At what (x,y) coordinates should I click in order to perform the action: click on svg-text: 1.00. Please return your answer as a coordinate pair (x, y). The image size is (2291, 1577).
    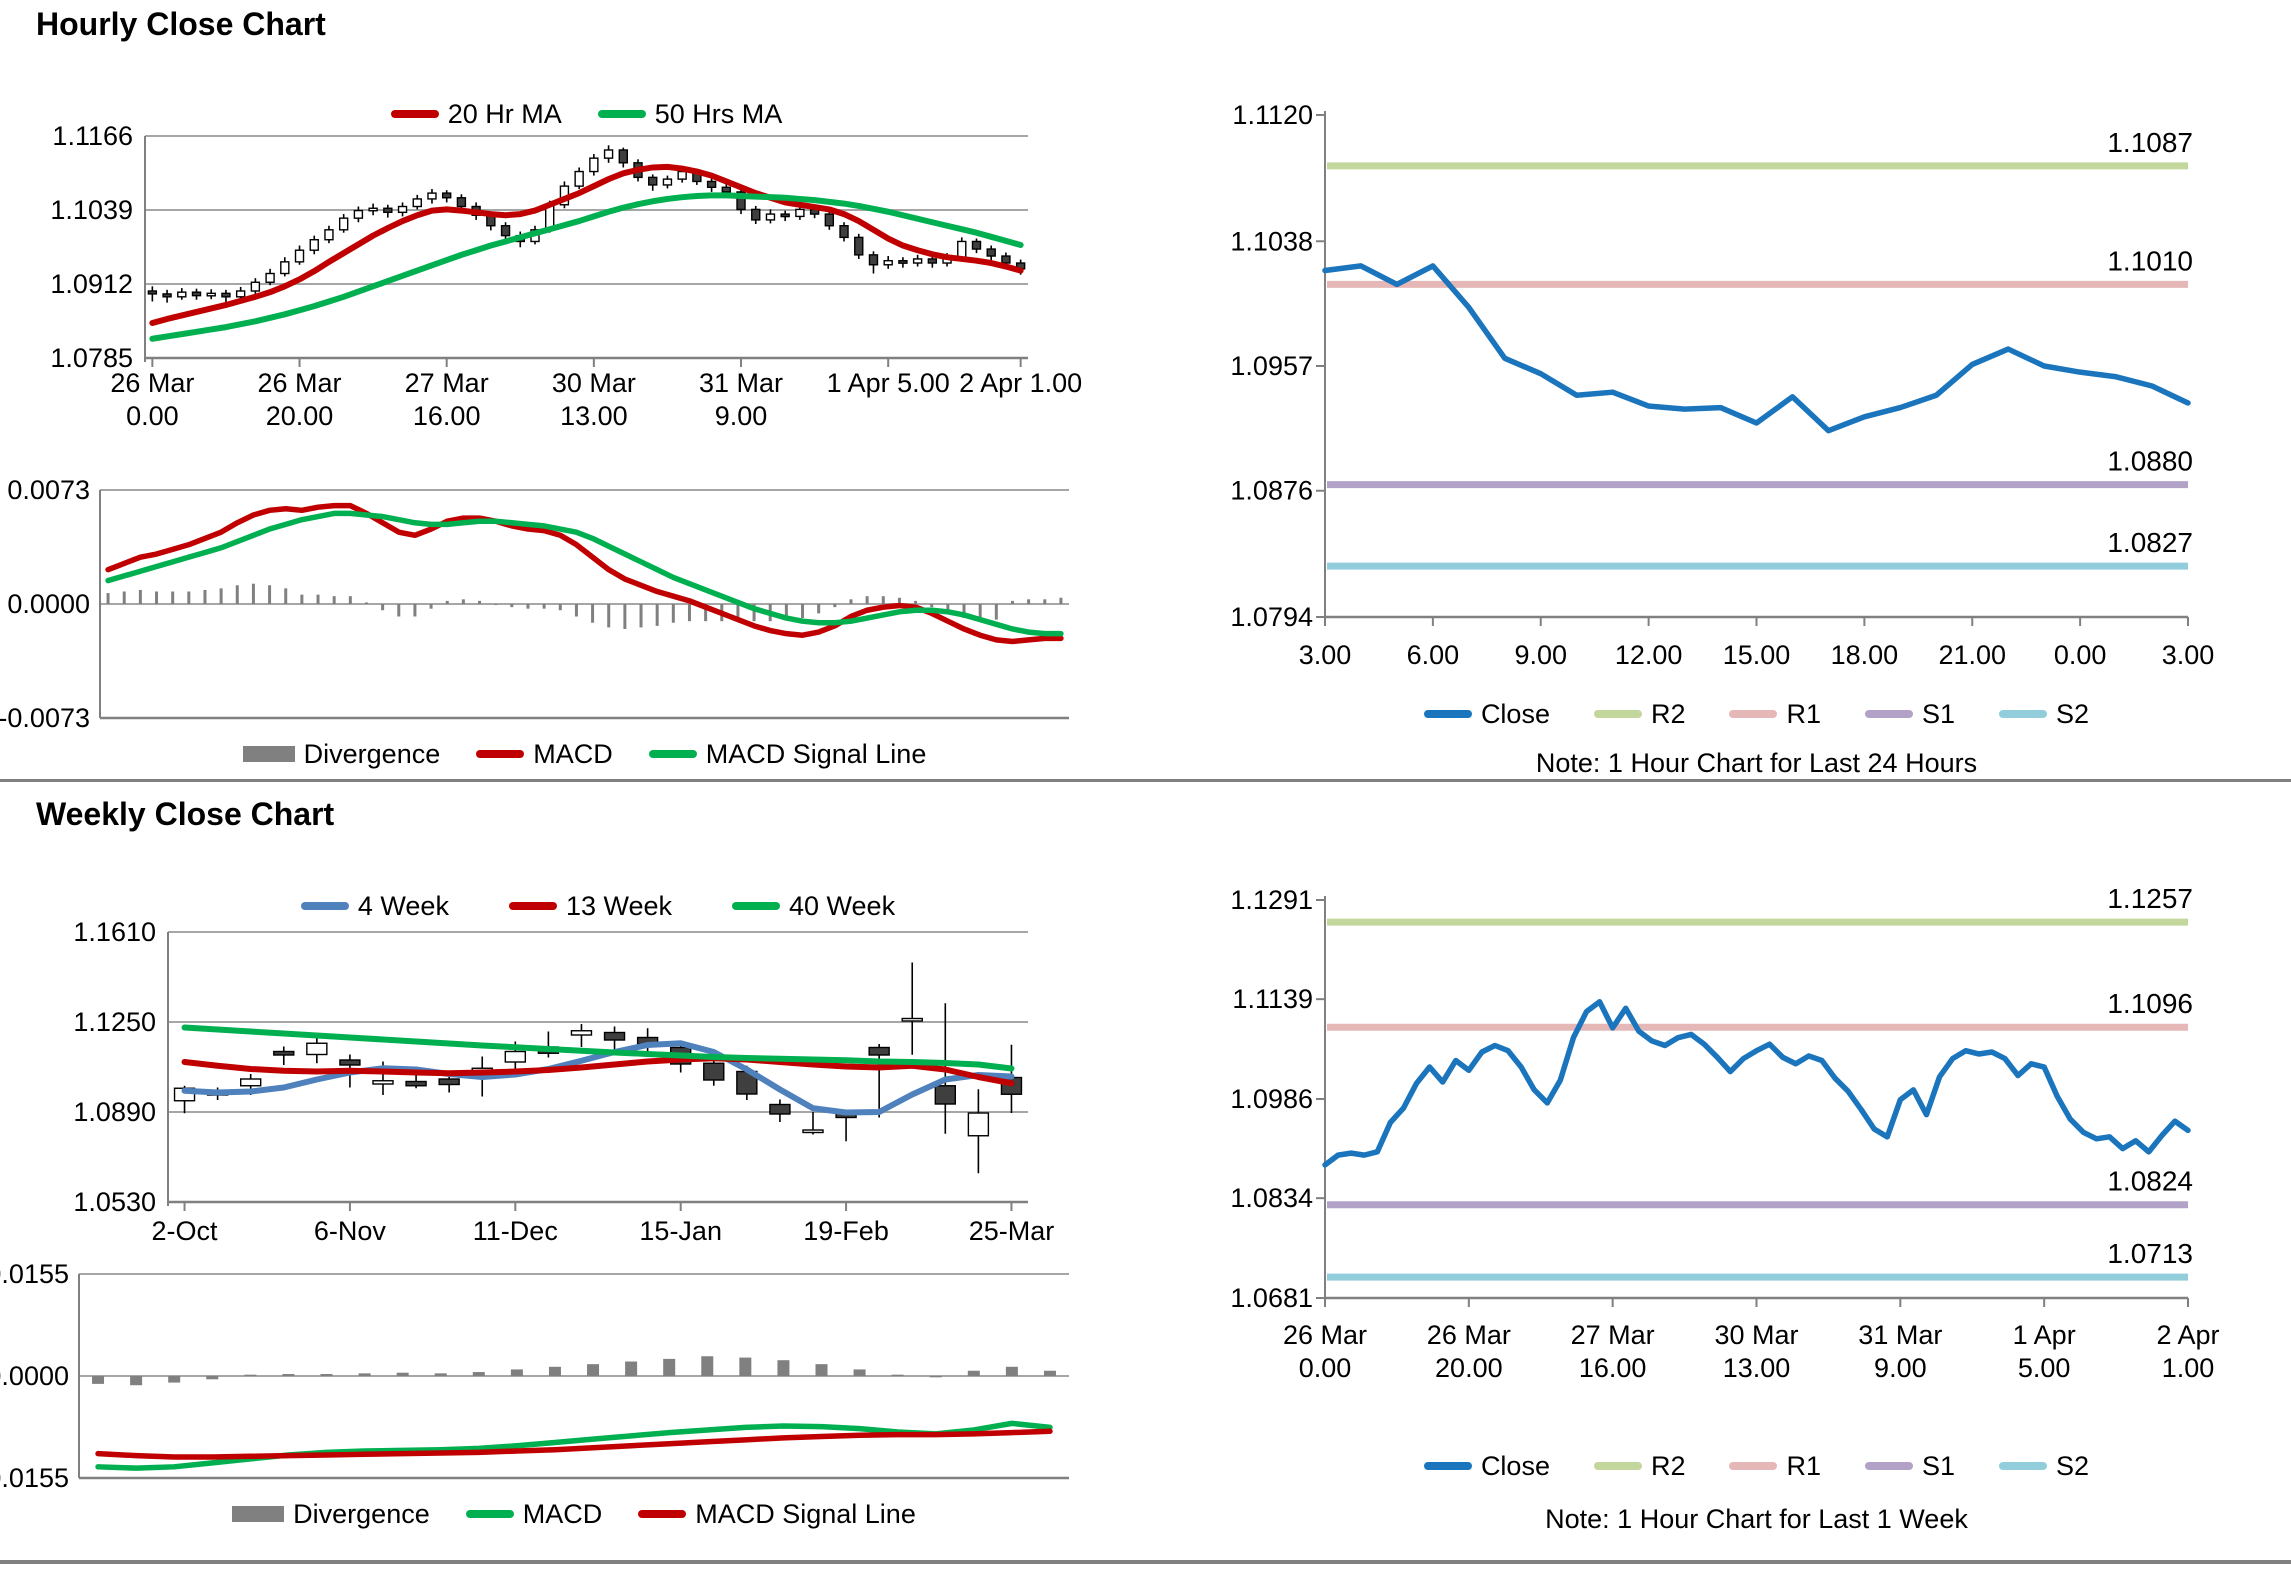
    Looking at the image, I should click on (2188, 1368).